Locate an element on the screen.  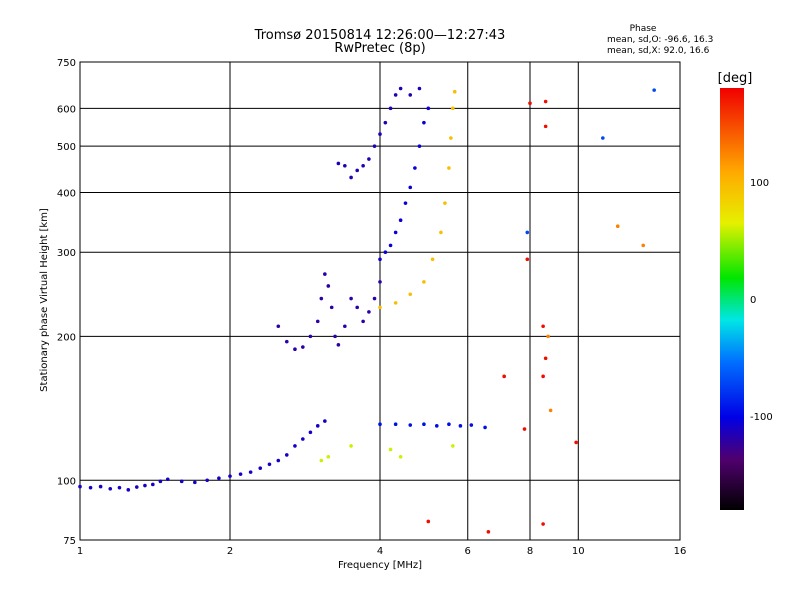
y-tick-label: 200 is located at coordinates (66, 337).